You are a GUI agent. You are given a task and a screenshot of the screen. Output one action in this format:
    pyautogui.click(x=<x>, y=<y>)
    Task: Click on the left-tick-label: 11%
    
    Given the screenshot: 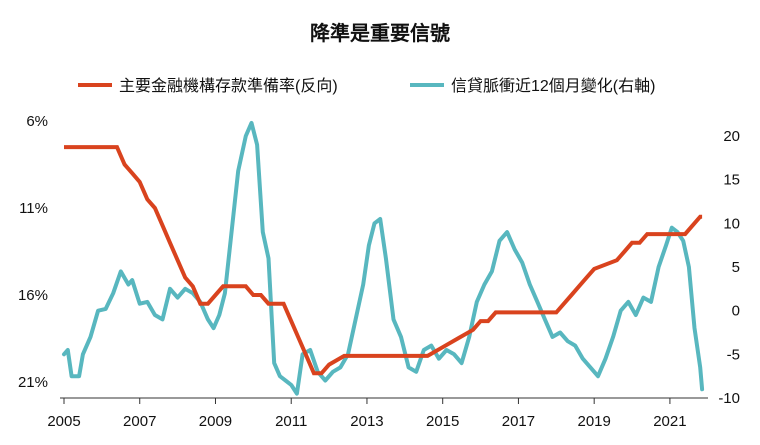 What is the action you would take?
    pyautogui.click(x=33, y=208)
    